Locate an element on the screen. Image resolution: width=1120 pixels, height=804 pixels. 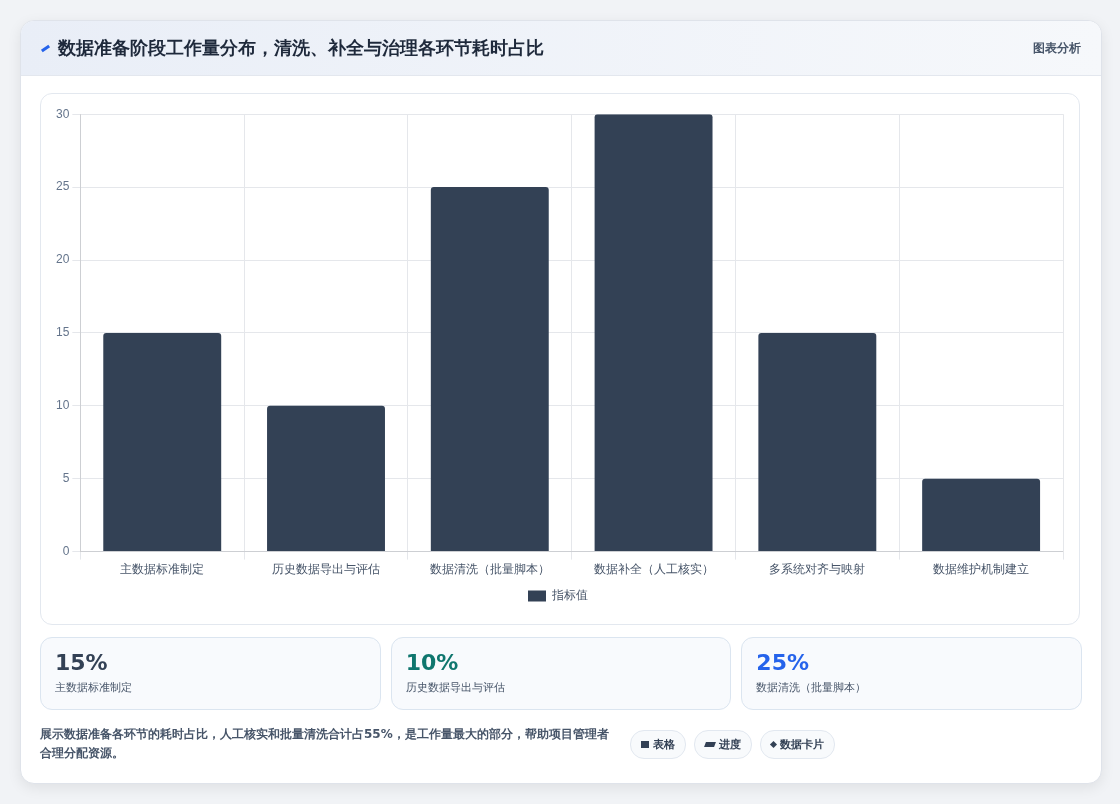
text: 10% is located at coordinates (432, 662).